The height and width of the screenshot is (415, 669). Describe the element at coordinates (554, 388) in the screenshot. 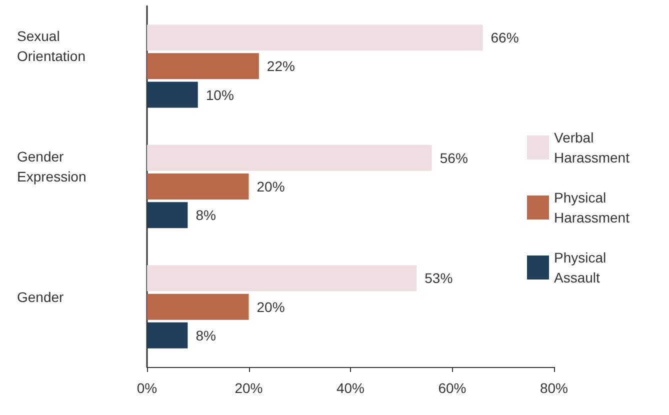

I see `x-tick-label: 80%` at that location.